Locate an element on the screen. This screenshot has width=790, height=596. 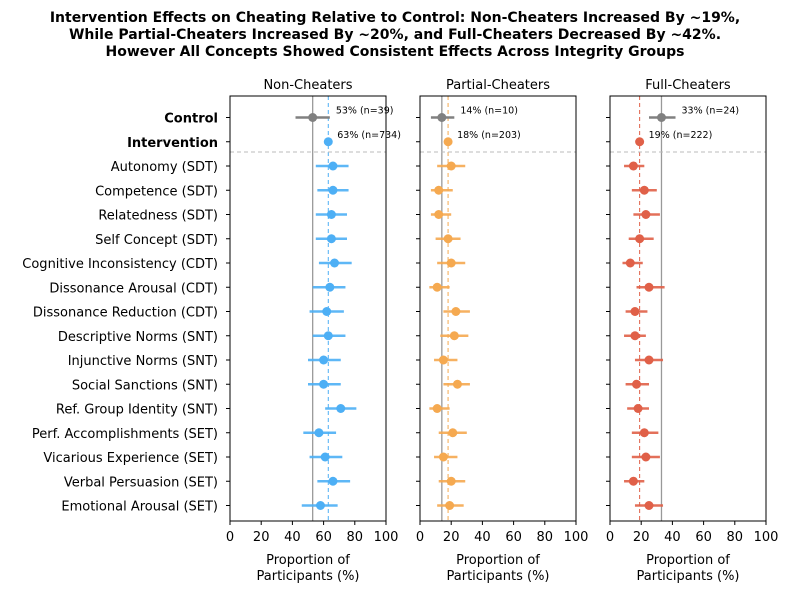
category-label: Relatedness (SDT) is located at coordinates (158, 216).